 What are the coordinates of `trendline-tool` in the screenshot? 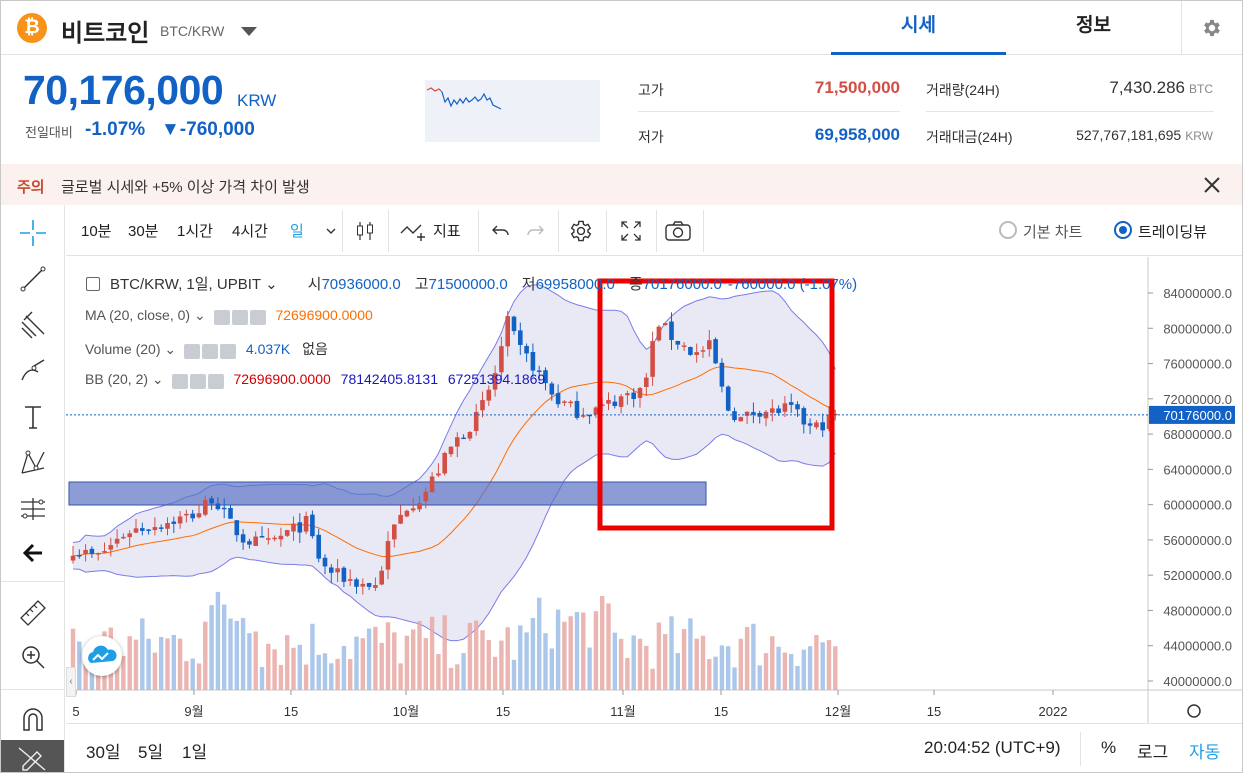 It's located at (33, 279).